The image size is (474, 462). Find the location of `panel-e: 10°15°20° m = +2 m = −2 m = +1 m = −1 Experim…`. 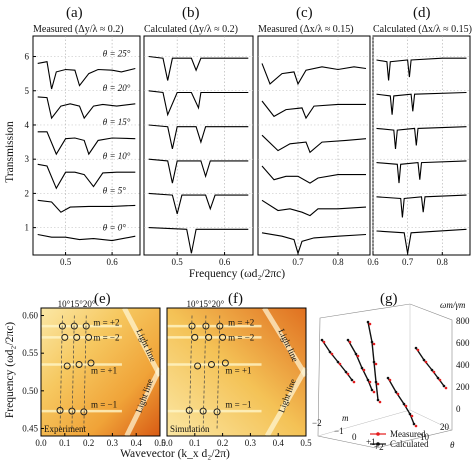

panel-e: 10°15°20° m = +2 m = −2 m = +1 m = −1 Experim… is located at coordinates (94, 373).